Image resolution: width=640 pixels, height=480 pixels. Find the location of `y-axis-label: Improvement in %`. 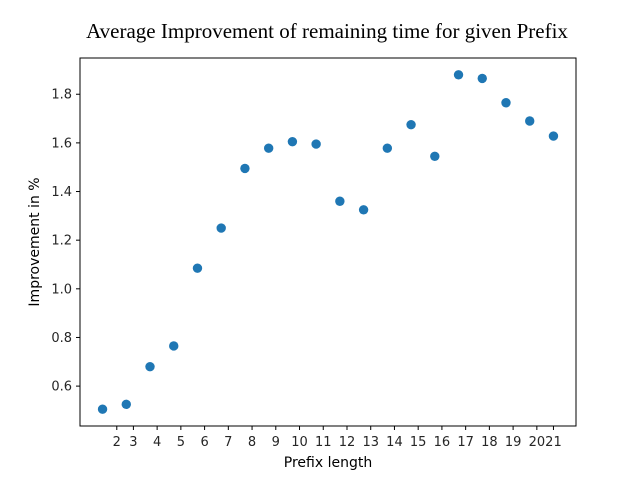

y-axis-label: Improvement in % is located at coordinates (35, 241).